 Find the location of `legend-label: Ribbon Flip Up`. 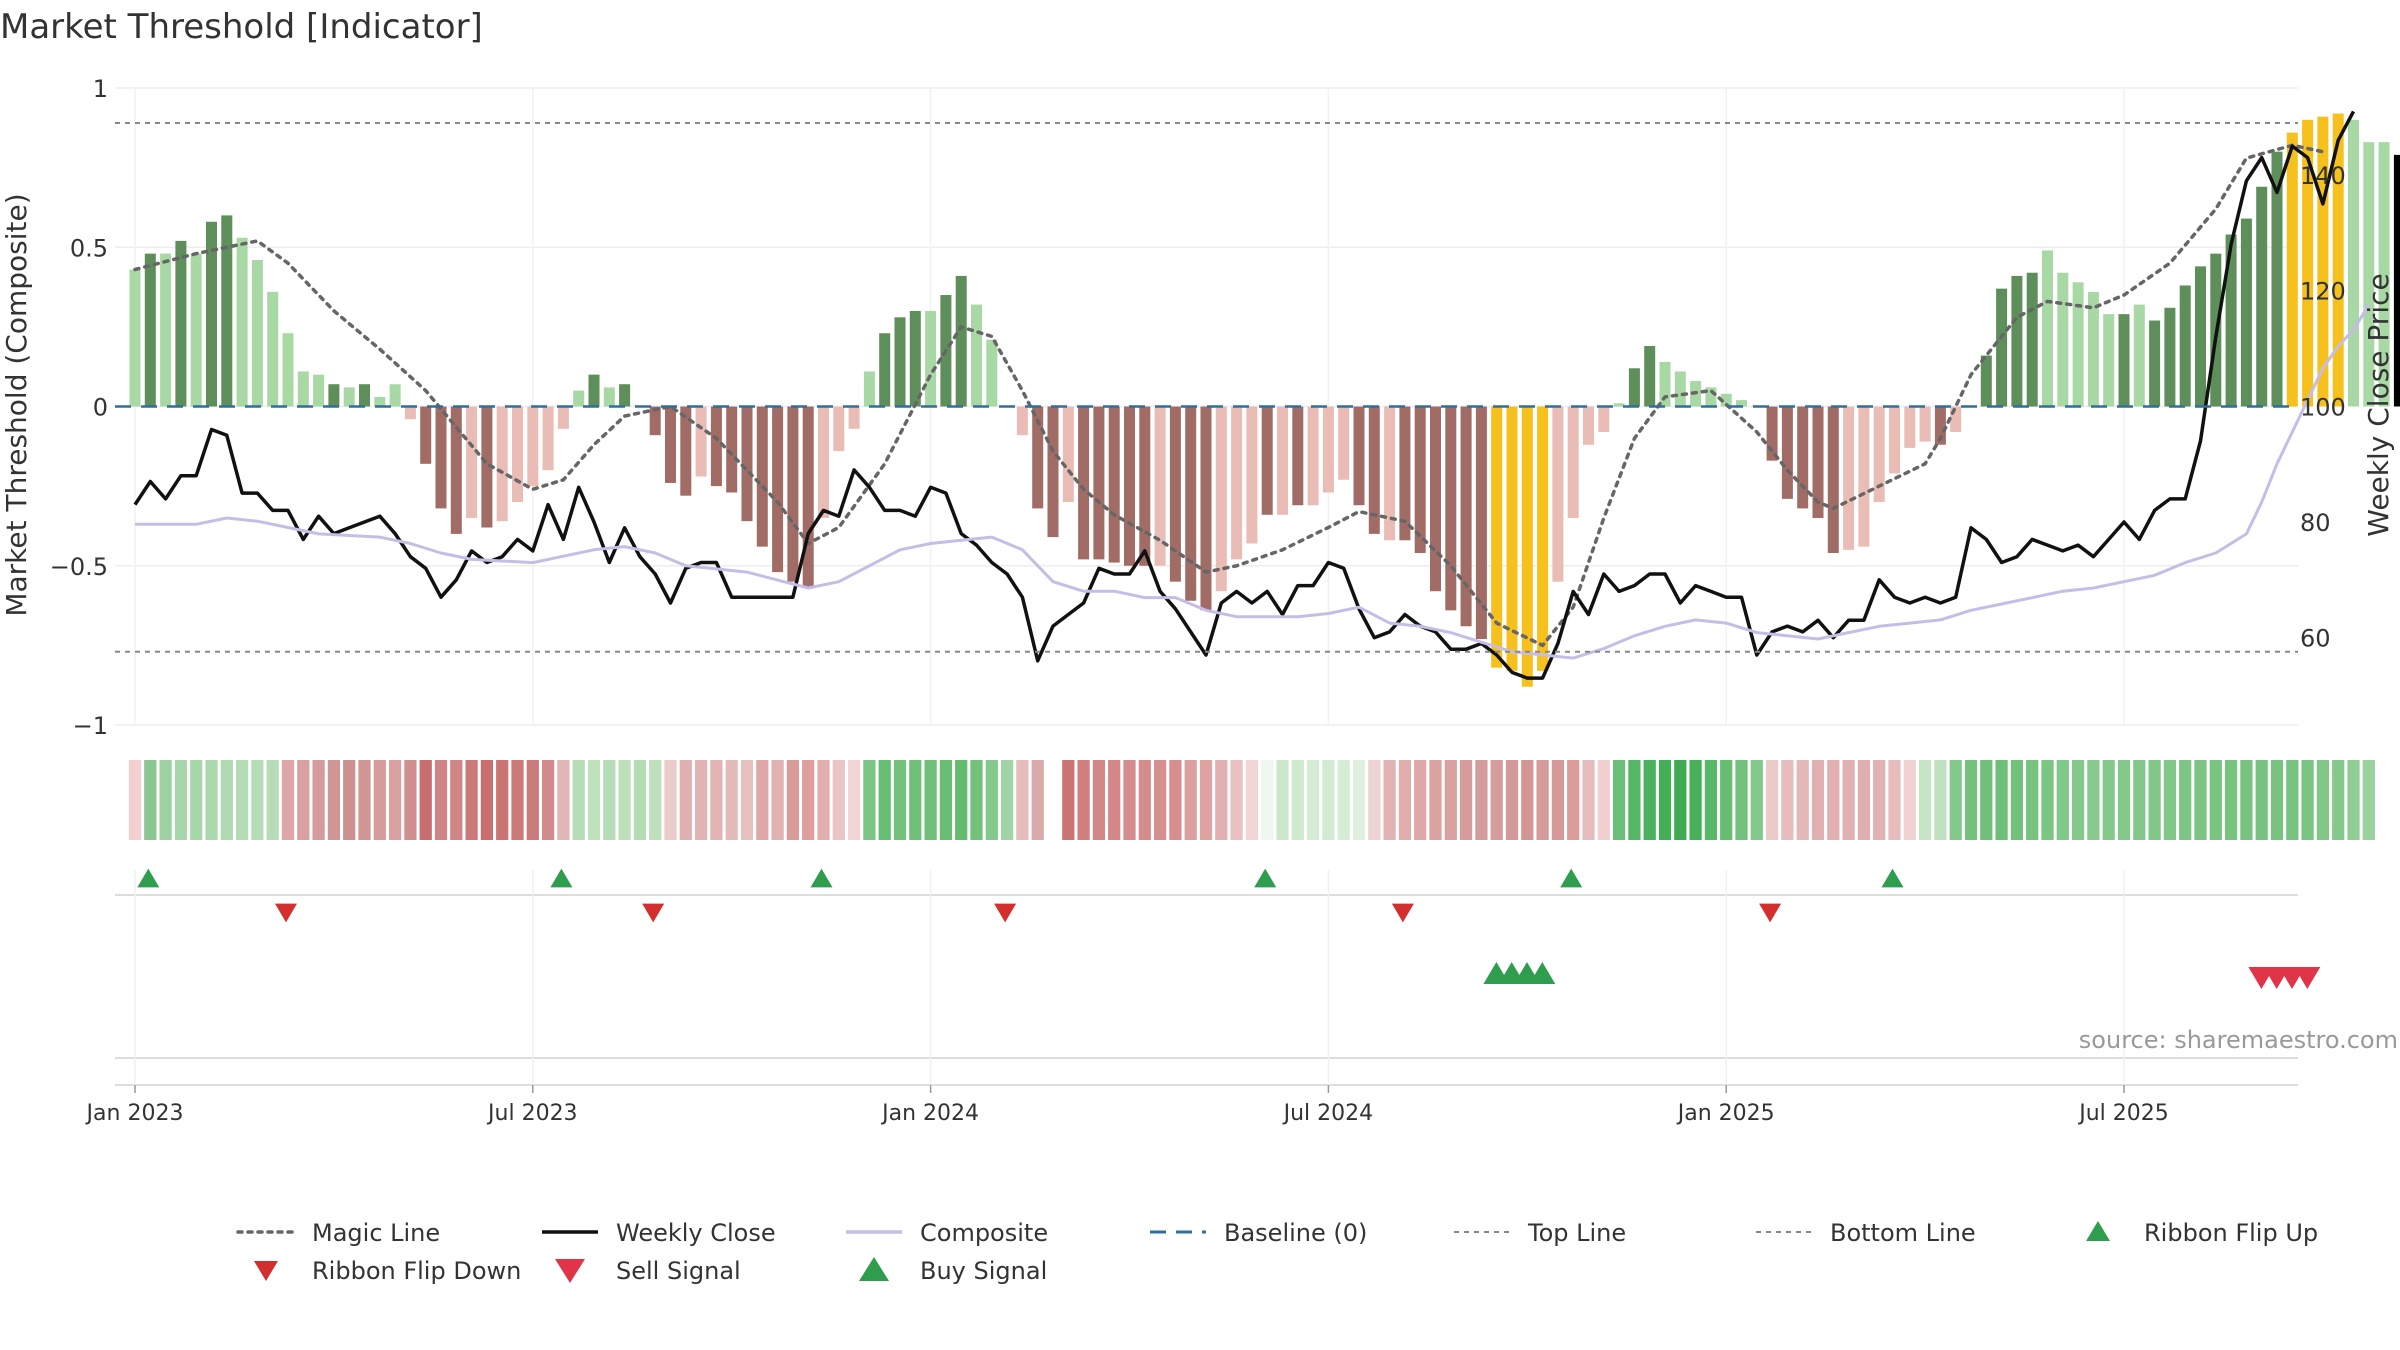

legend-label: Ribbon Flip Up is located at coordinates (2231, 1233).